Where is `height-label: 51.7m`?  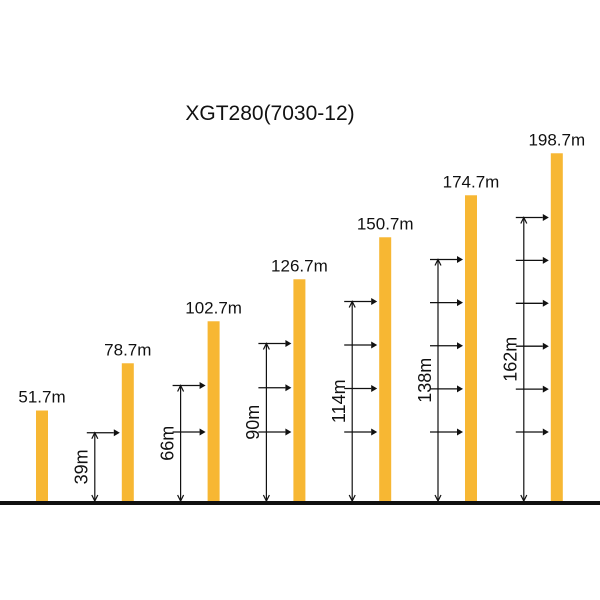 height-label: 51.7m is located at coordinates (41, 397).